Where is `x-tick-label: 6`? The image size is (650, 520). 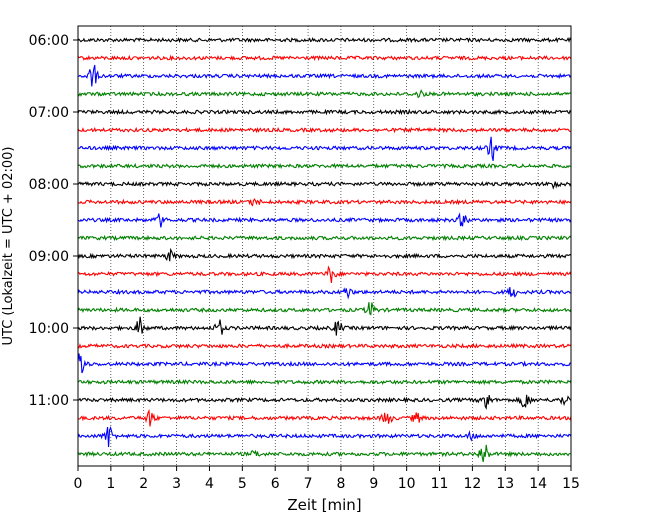 x-tick-label: 6 is located at coordinates (275, 484).